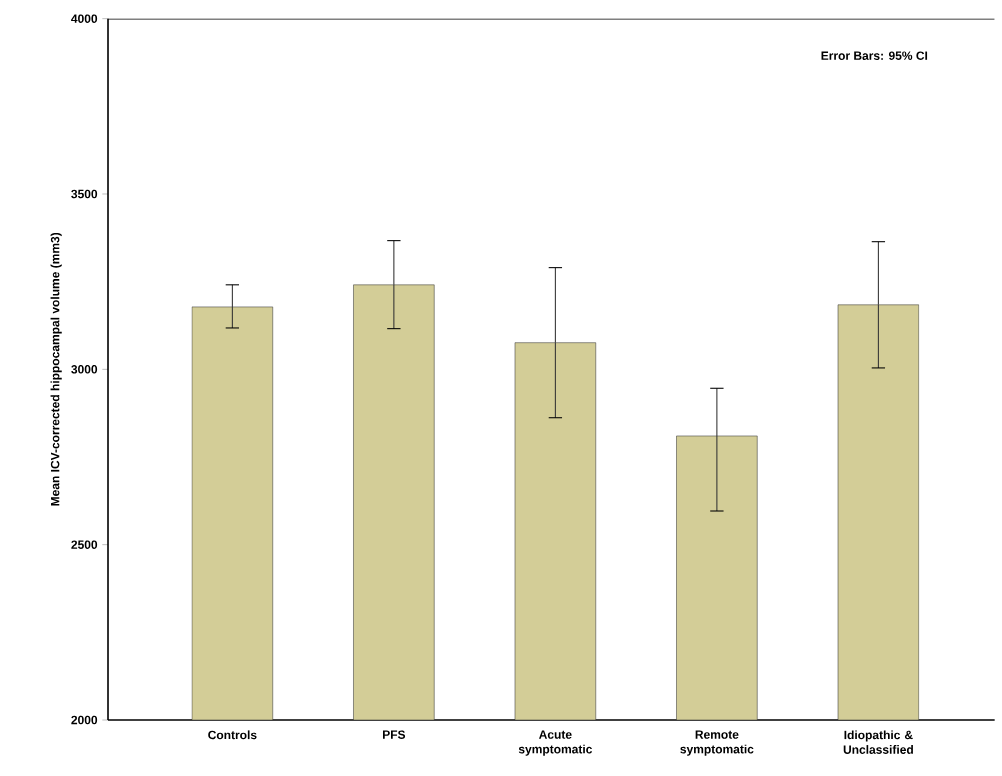 Image resolution: width=1002 pixels, height=776 pixels. I want to click on y-axis-title: Mean ICV-corrected hippocampal volume (mm3), so click(56, 369).